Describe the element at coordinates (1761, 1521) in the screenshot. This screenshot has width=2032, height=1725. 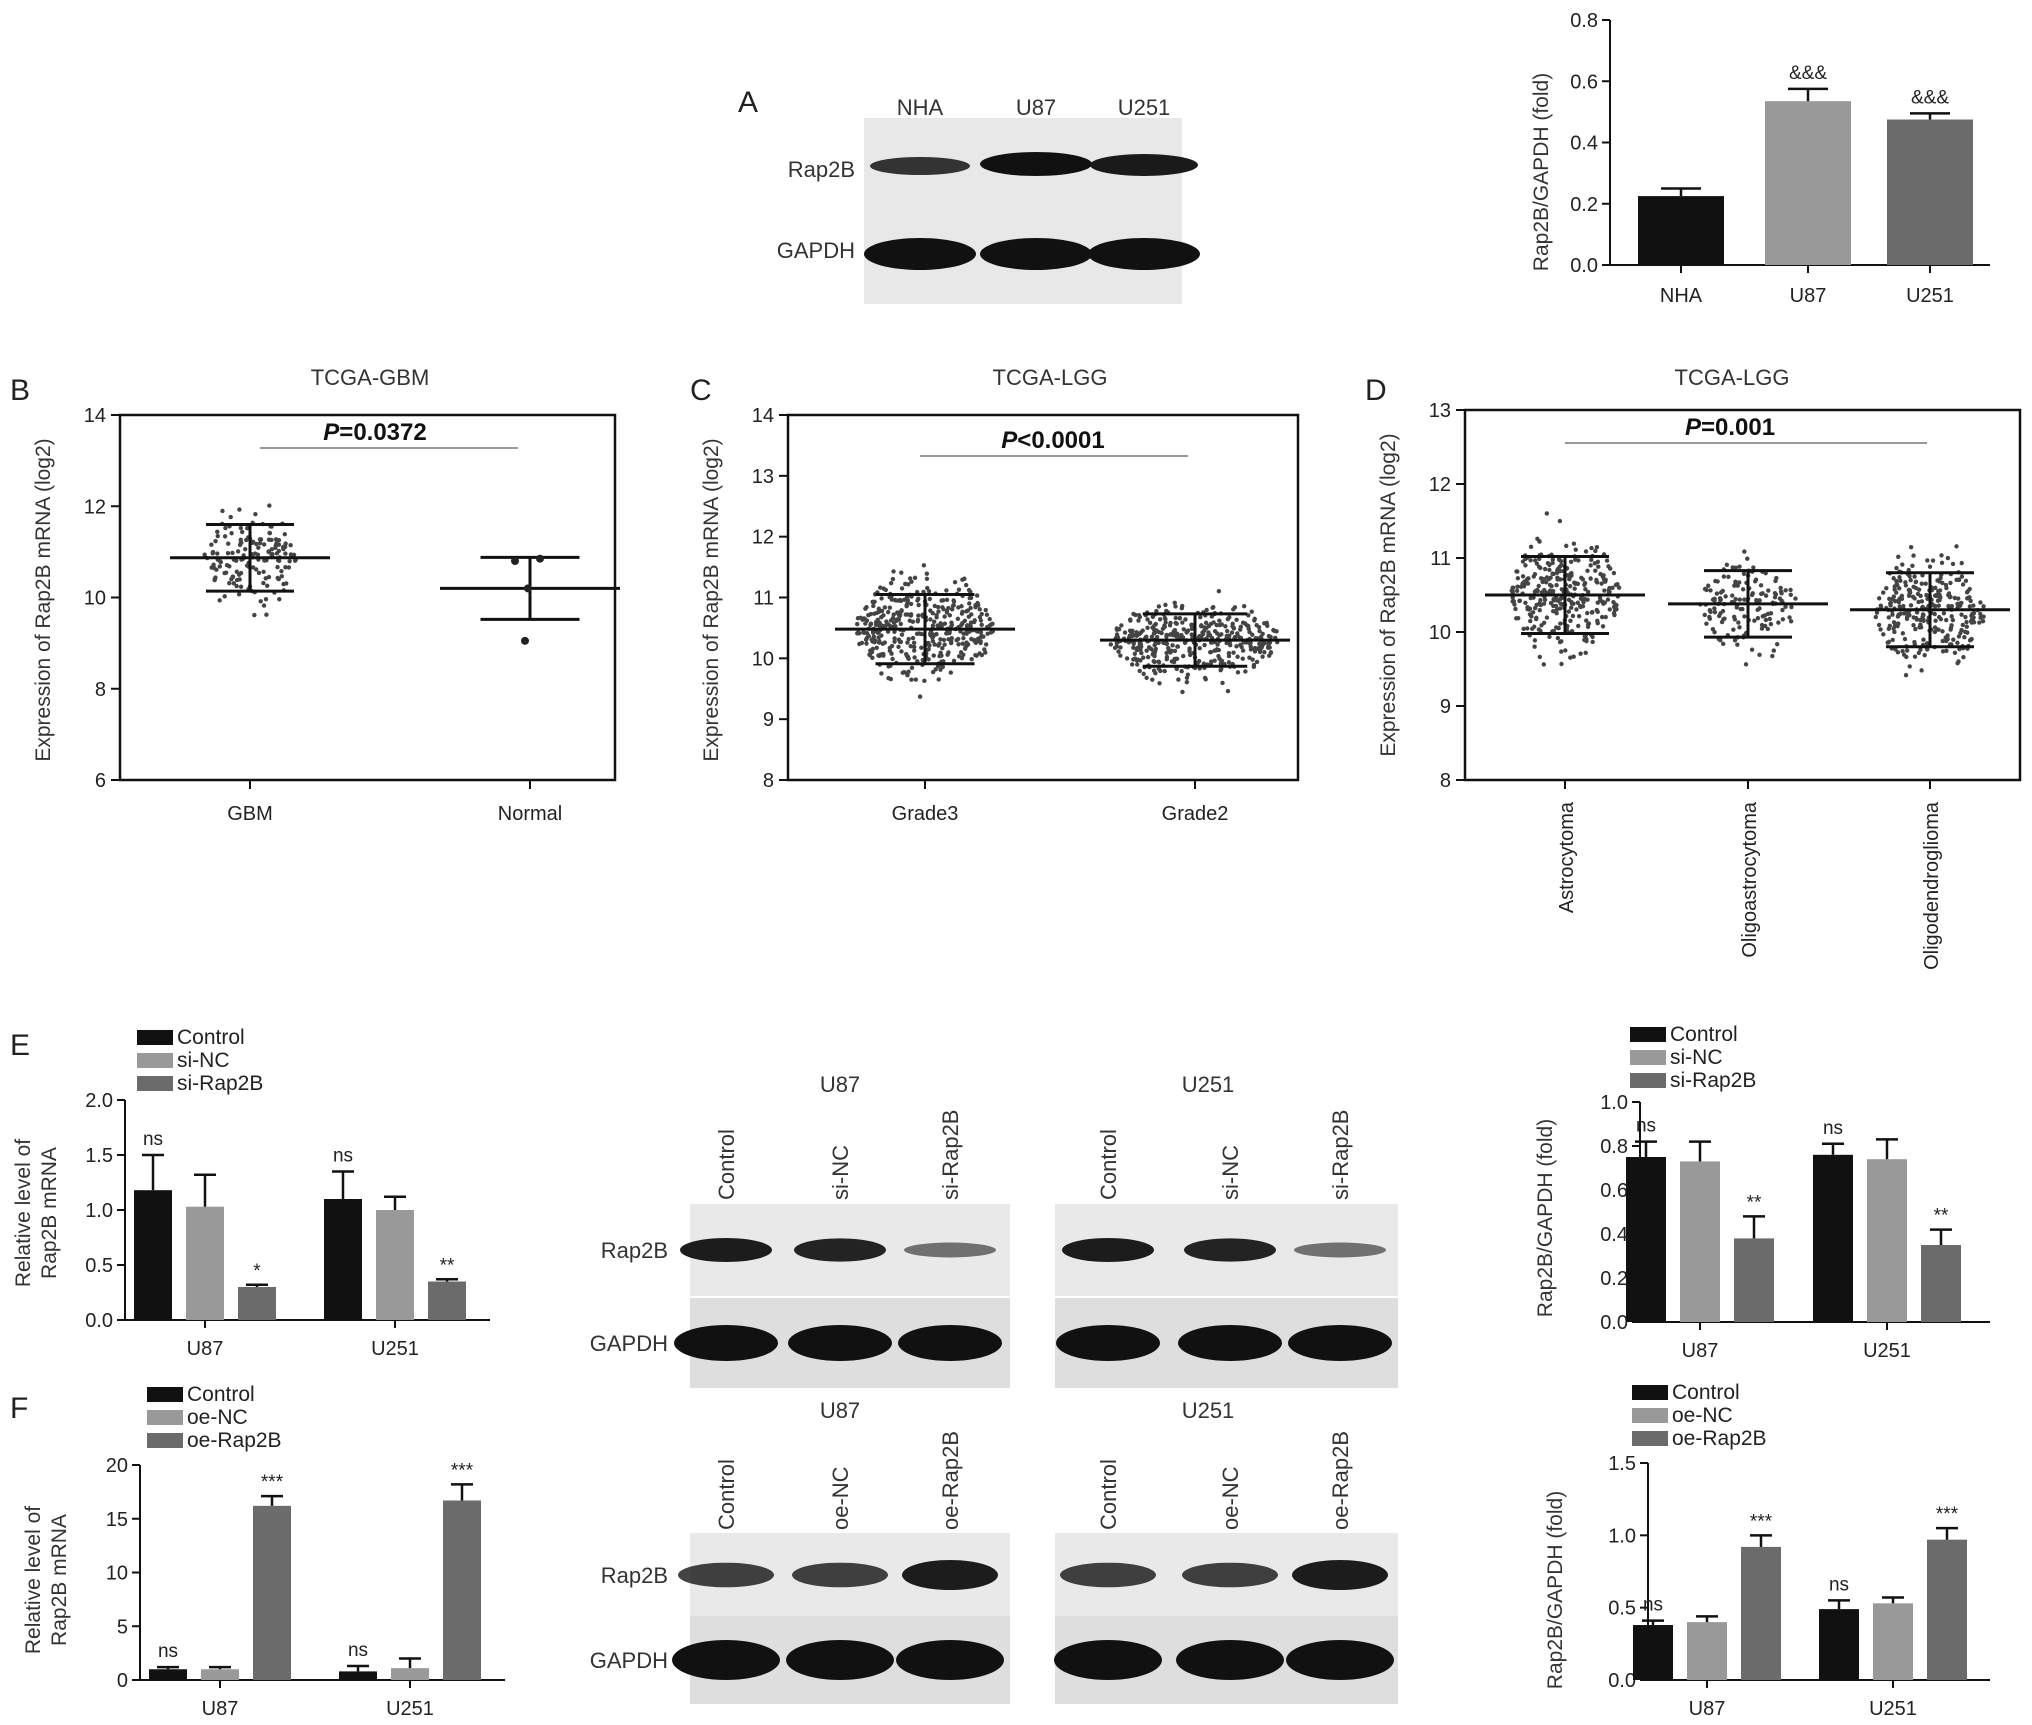
I see `chart-f-protein-sig-label: ***` at that location.